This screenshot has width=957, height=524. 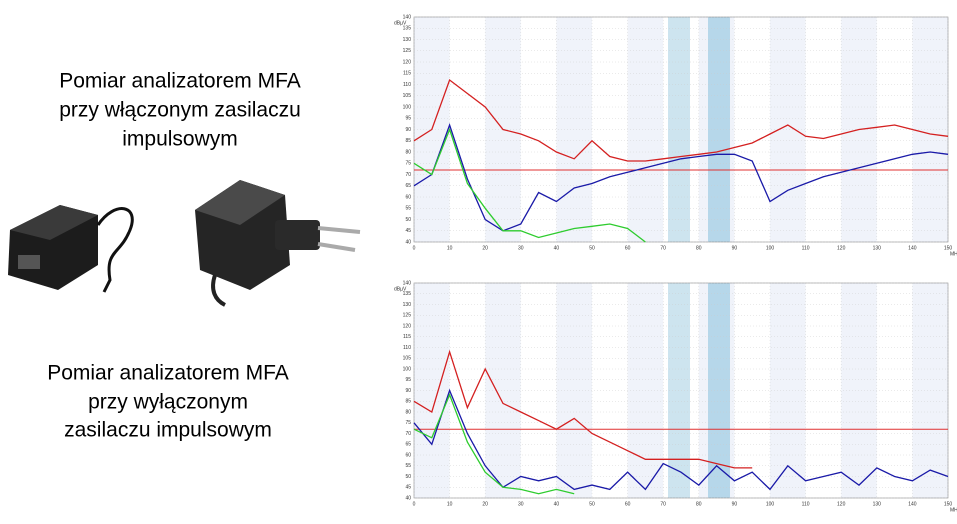 I want to click on caption: impulsowym, so click(x=180, y=139).